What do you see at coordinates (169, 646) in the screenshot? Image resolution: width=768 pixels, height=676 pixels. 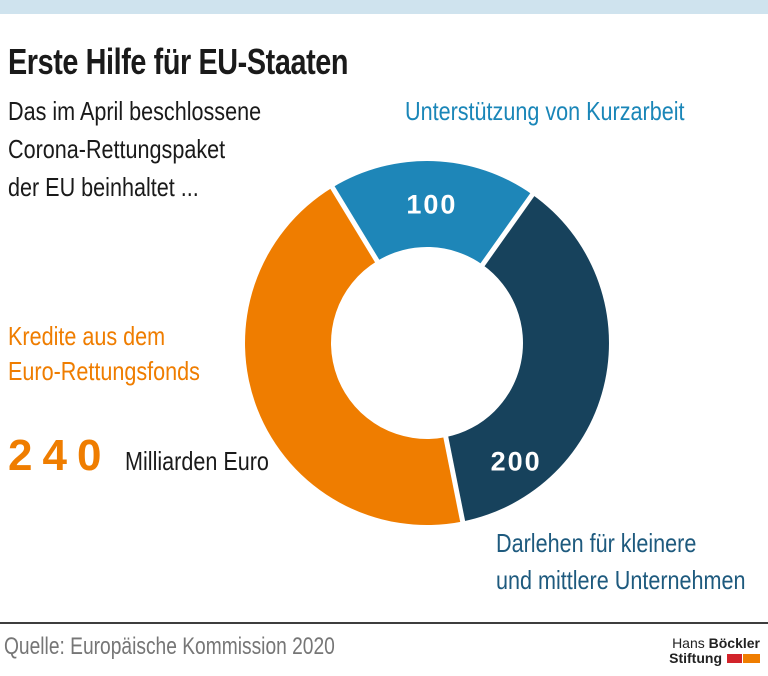 I see `source-text: Quelle: Europäische Kommission 2020` at bounding box center [169, 646].